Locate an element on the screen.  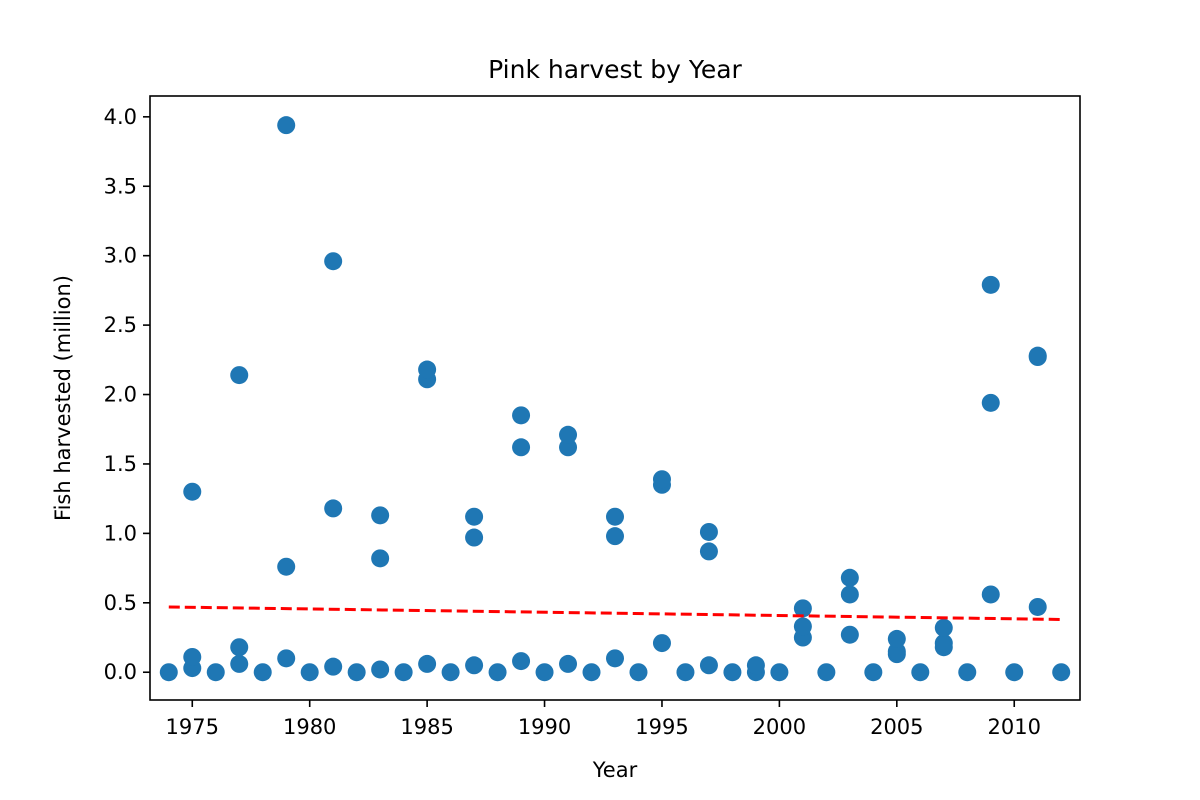
x-tick-label: 1975 is located at coordinates (192, 727).